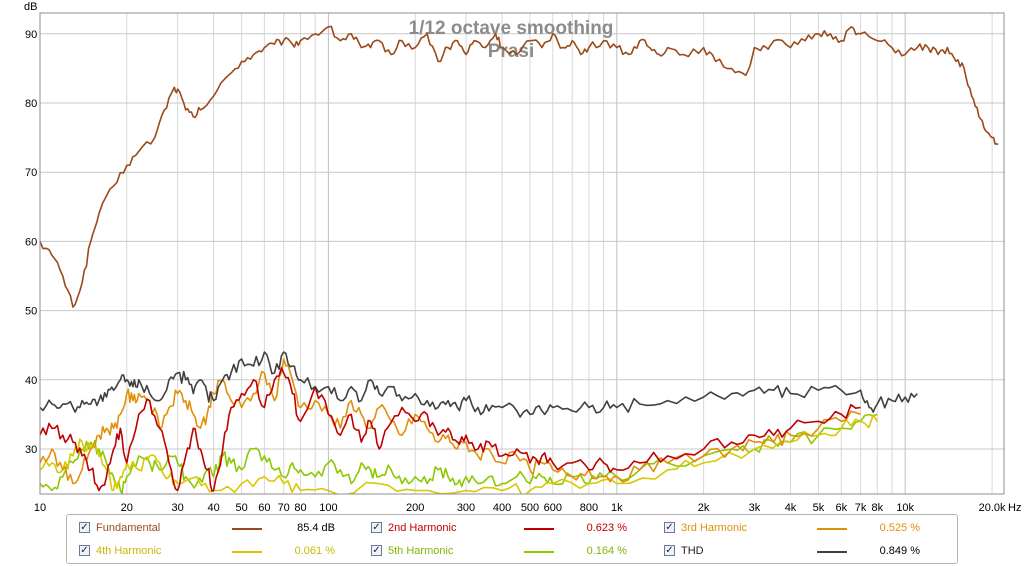  Describe the element at coordinates (704, 508) in the screenshot. I see `x-tick-label: 2k` at that location.